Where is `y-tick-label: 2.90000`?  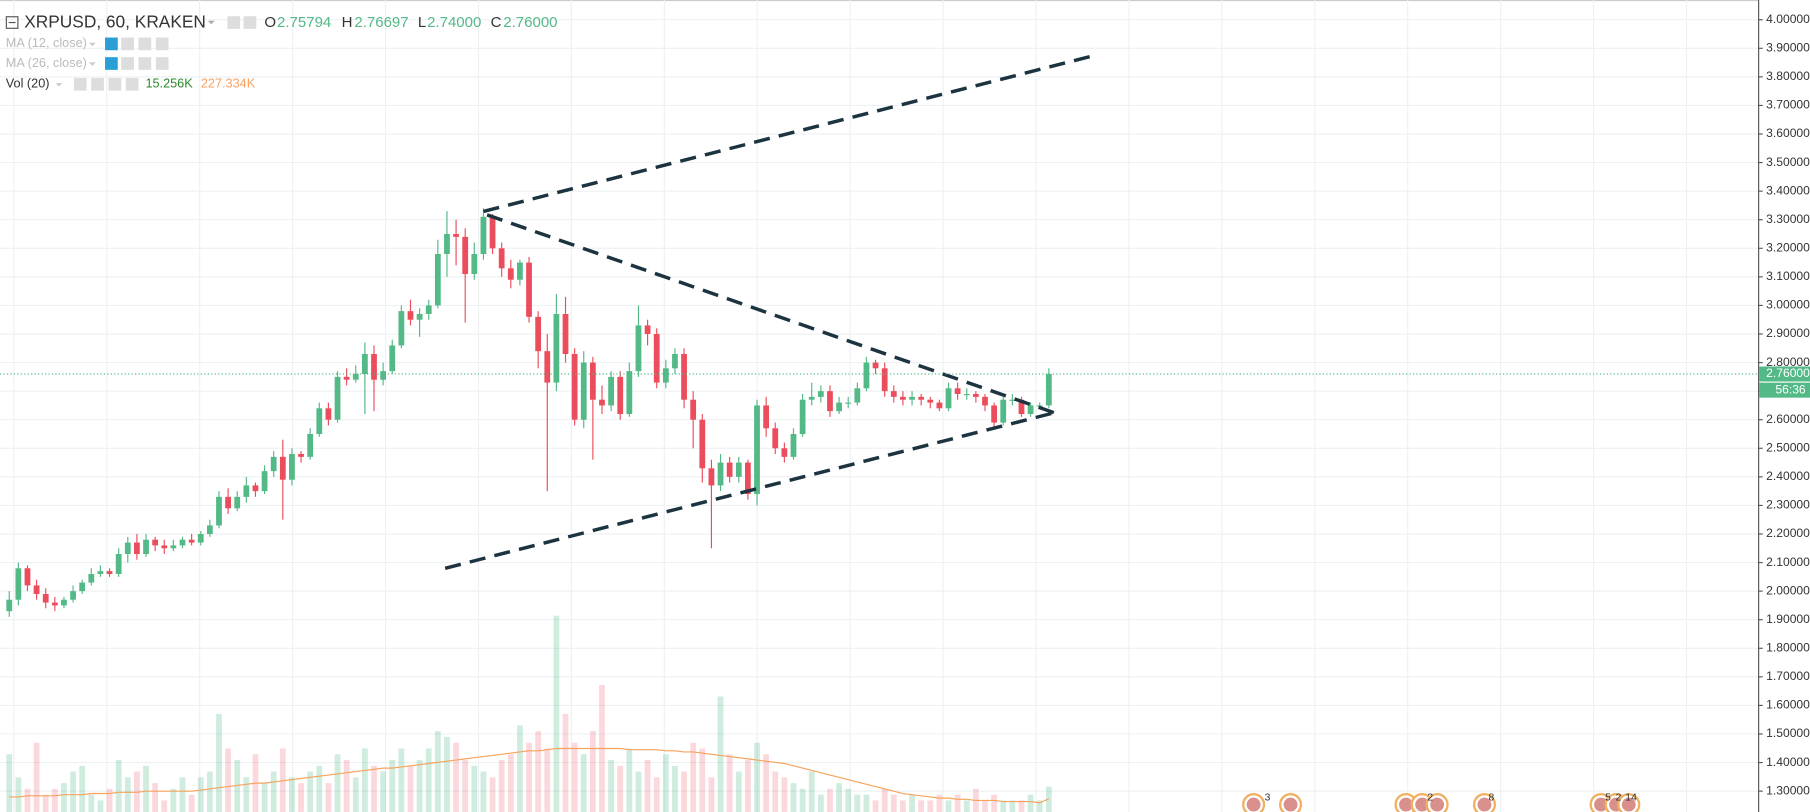 y-tick-label: 2.90000 is located at coordinates (1788, 333).